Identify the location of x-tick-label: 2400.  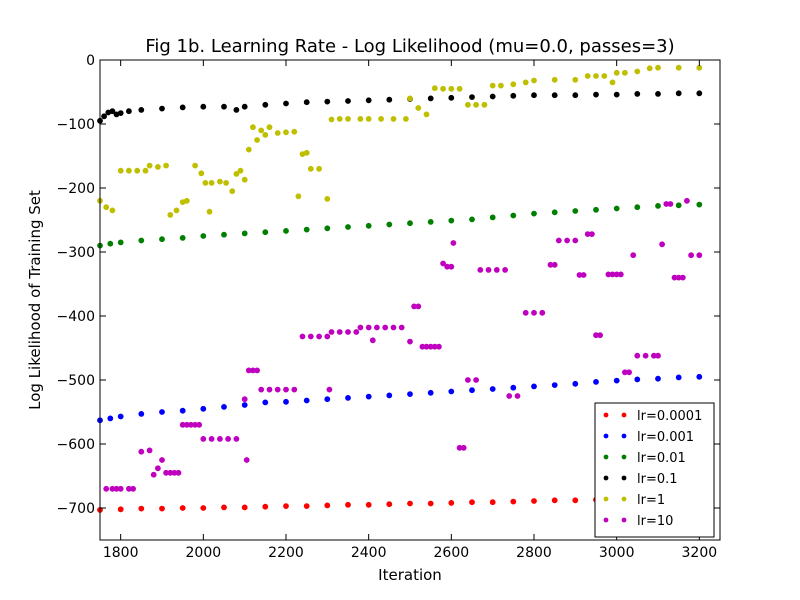
(369, 553).